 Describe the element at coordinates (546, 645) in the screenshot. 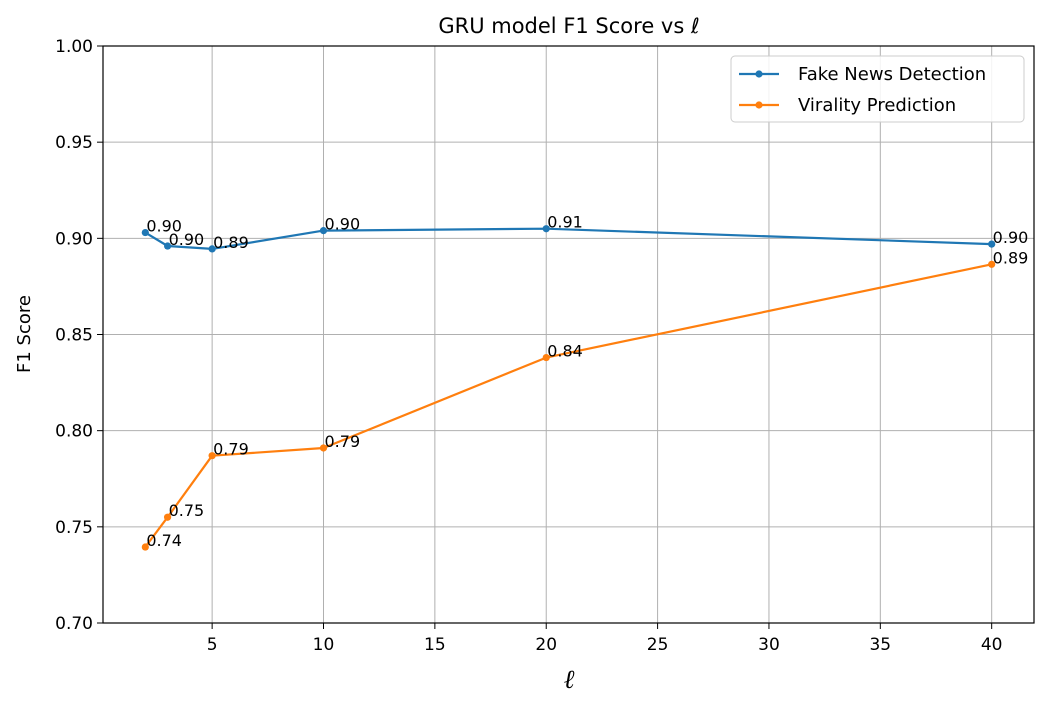

I see `x-tick-label: 20` at that location.